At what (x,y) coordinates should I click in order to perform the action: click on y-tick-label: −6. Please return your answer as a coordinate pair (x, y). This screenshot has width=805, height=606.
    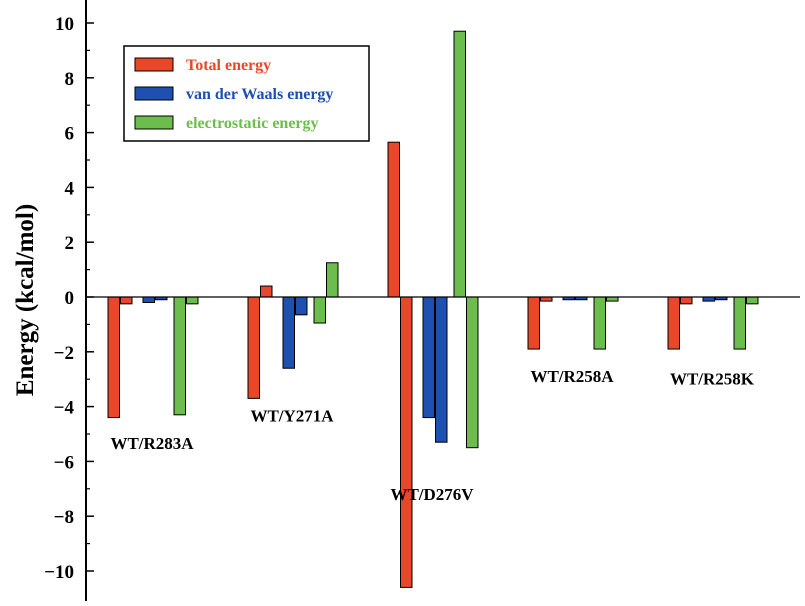
    Looking at the image, I should click on (64, 462).